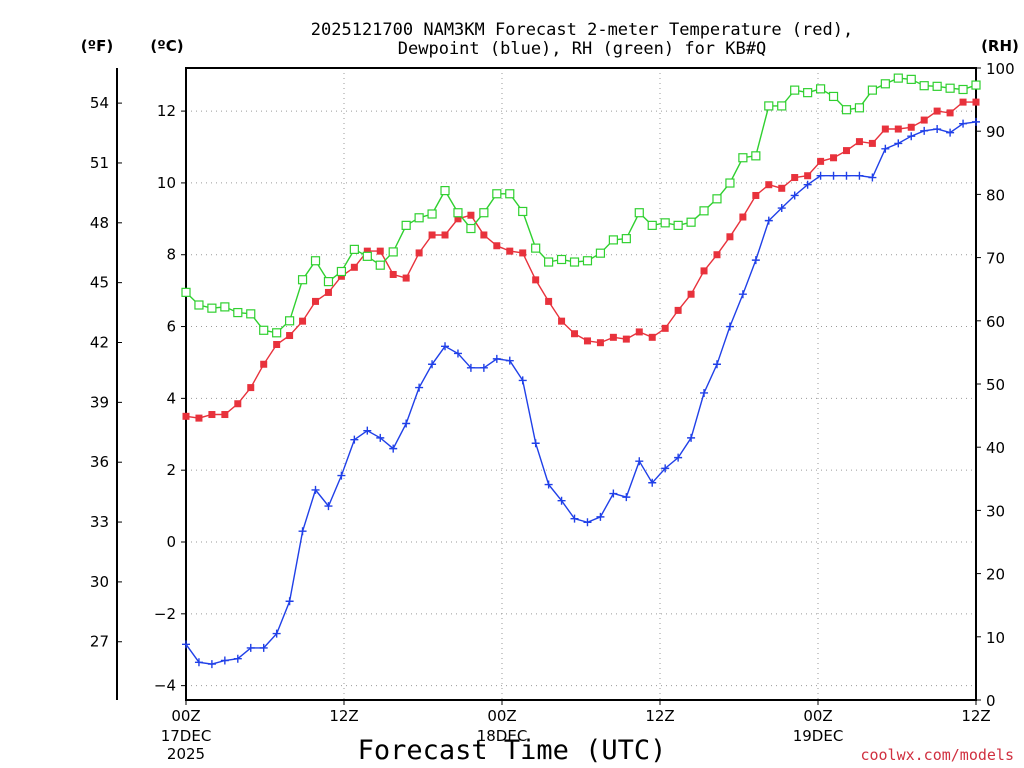 This screenshot has width=1024, height=768. What do you see at coordinates (99, 163) in the screenshot?
I see `fahrenheit-tick-label: 51` at bounding box center [99, 163].